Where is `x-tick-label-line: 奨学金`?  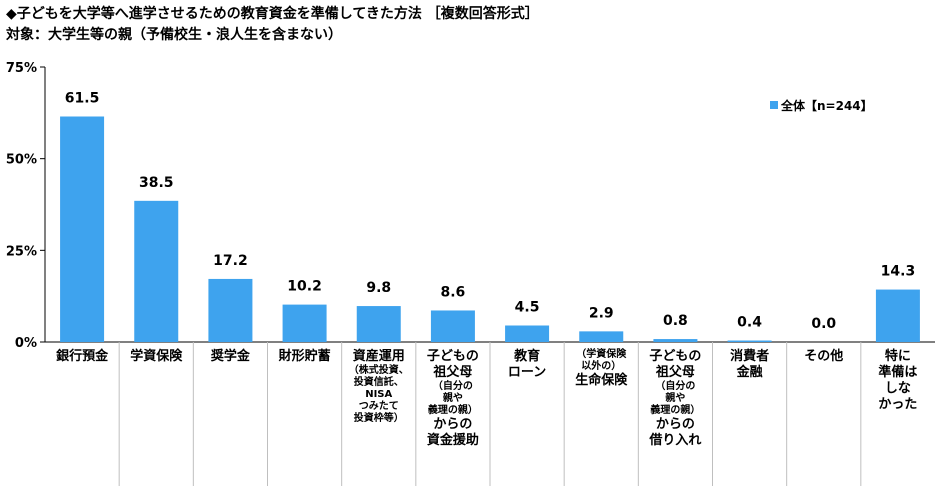 x-tick-label-line: 奨学金 is located at coordinates (230, 356).